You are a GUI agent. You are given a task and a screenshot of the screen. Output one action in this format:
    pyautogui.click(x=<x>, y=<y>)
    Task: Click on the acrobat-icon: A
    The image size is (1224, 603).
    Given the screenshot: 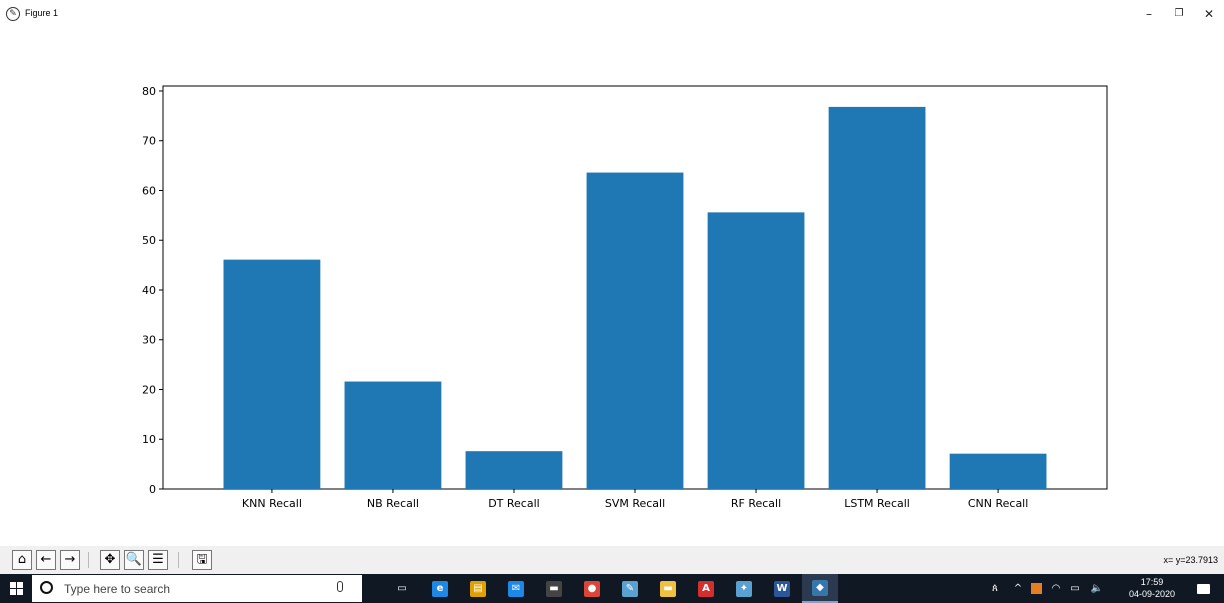 What is the action you would take?
    pyautogui.click(x=706, y=588)
    